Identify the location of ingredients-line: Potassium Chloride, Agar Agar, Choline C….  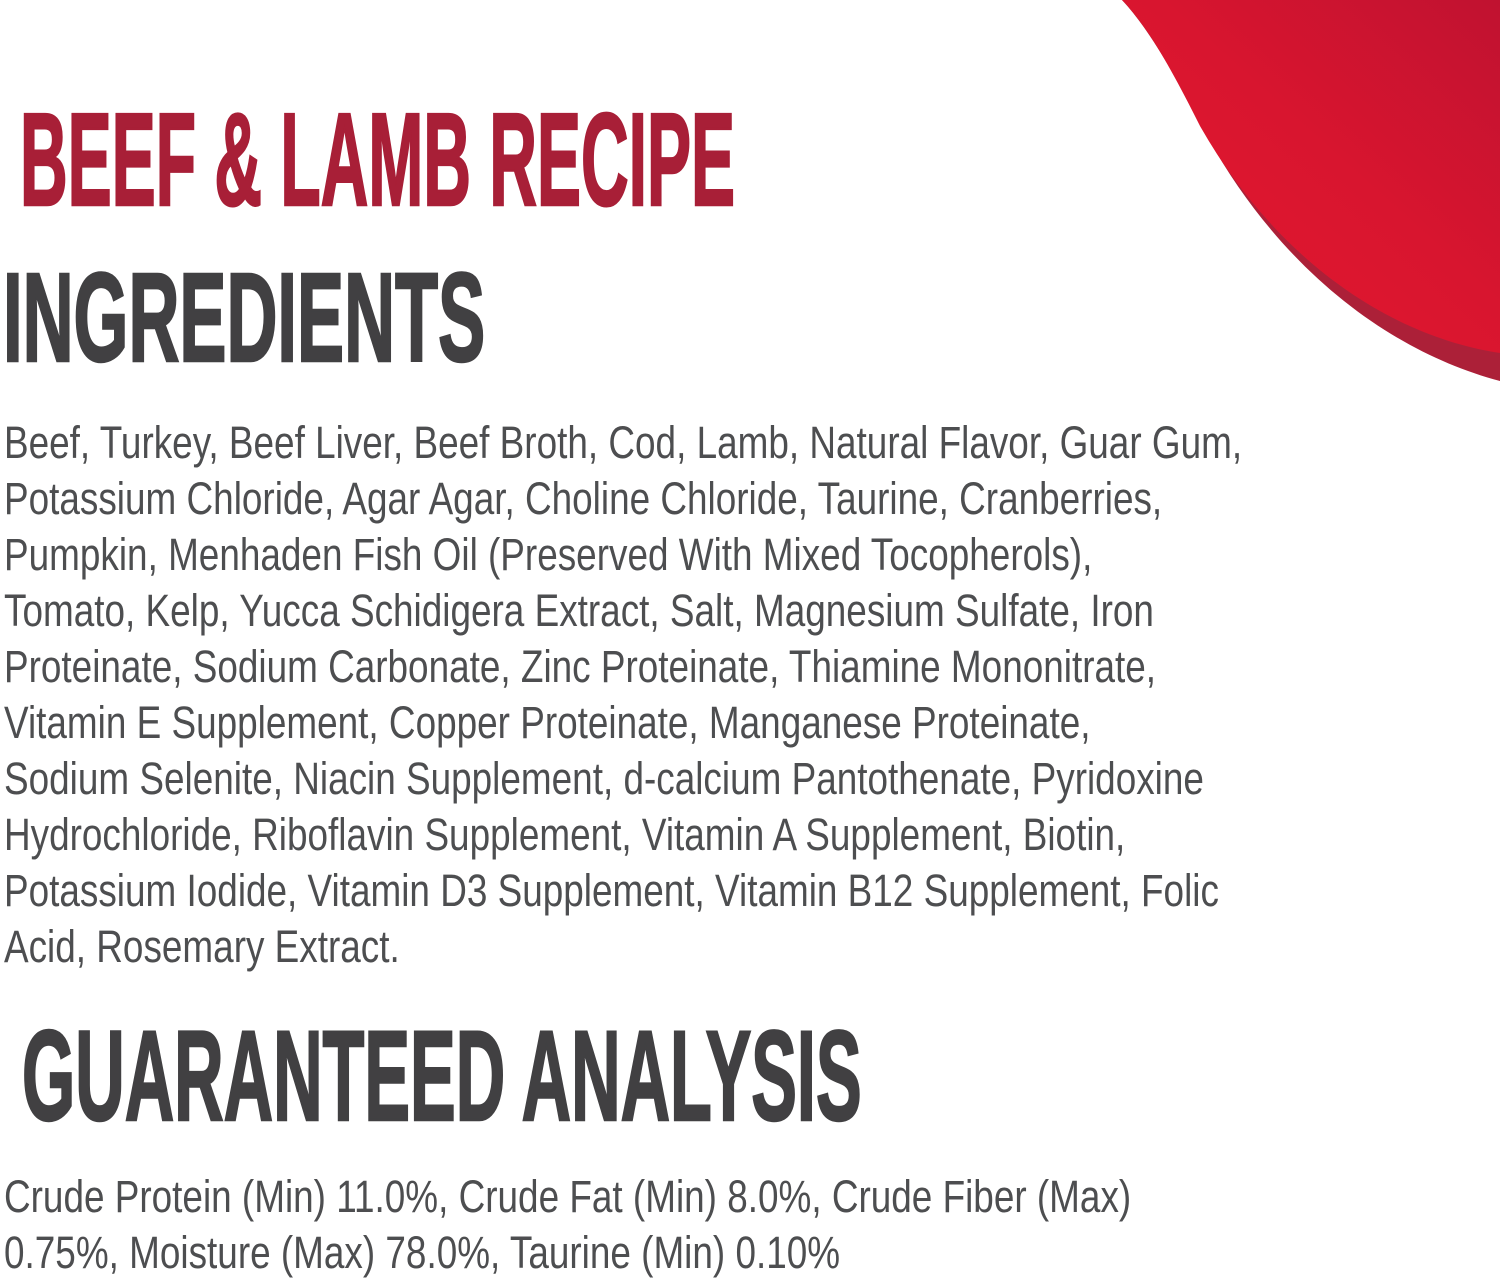
(583, 498).